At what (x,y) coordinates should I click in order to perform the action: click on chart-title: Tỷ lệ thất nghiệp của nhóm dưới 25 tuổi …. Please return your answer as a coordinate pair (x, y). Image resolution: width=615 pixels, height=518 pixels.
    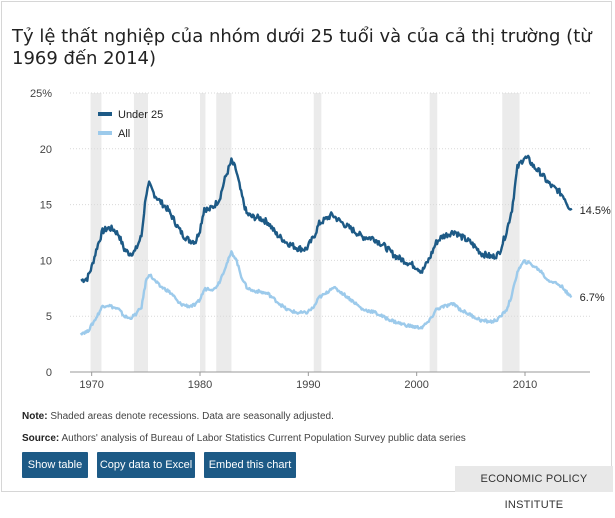
    Looking at the image, I should click on (302, 47).